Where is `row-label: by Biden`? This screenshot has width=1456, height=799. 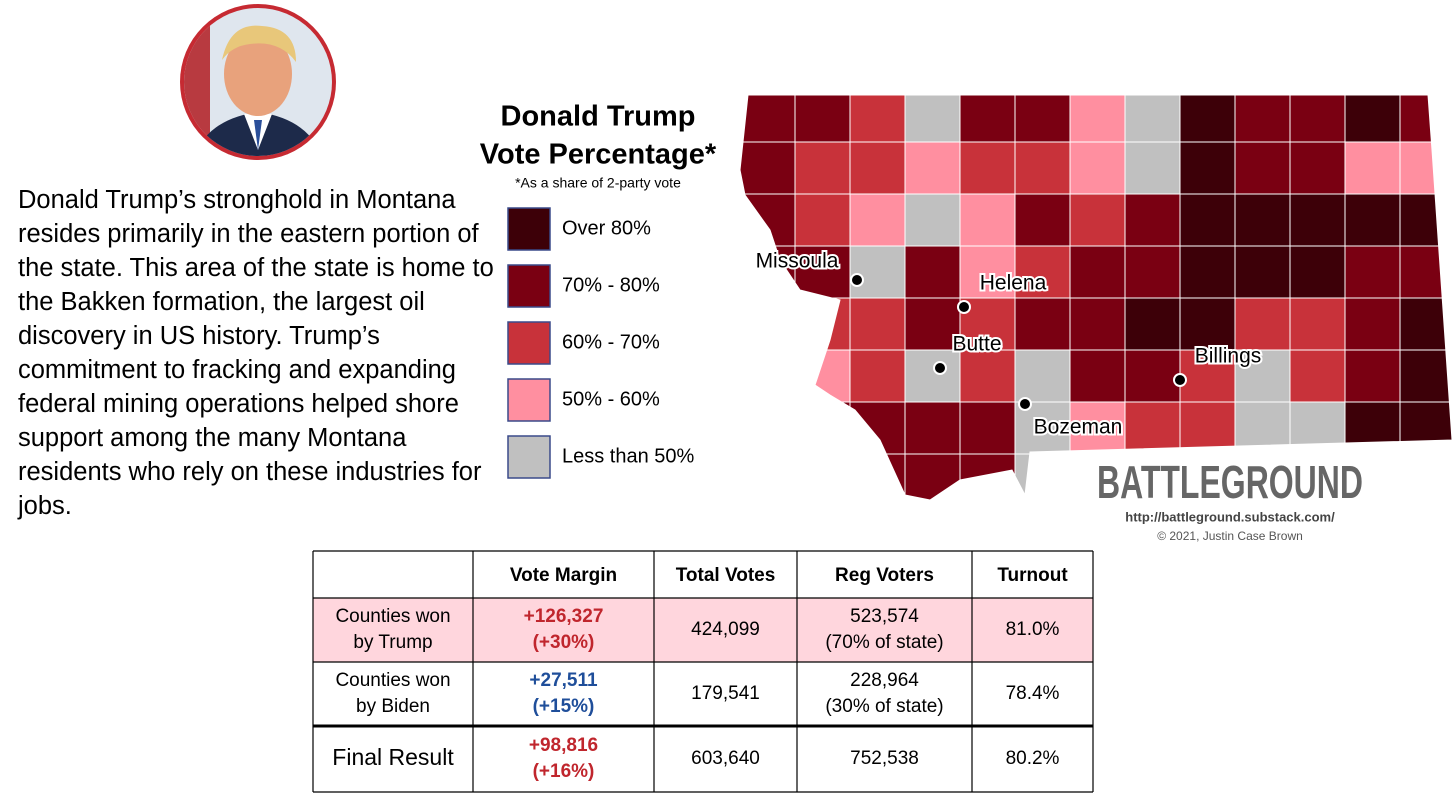
row-label: by Biden is located at coordinates (393, 706).